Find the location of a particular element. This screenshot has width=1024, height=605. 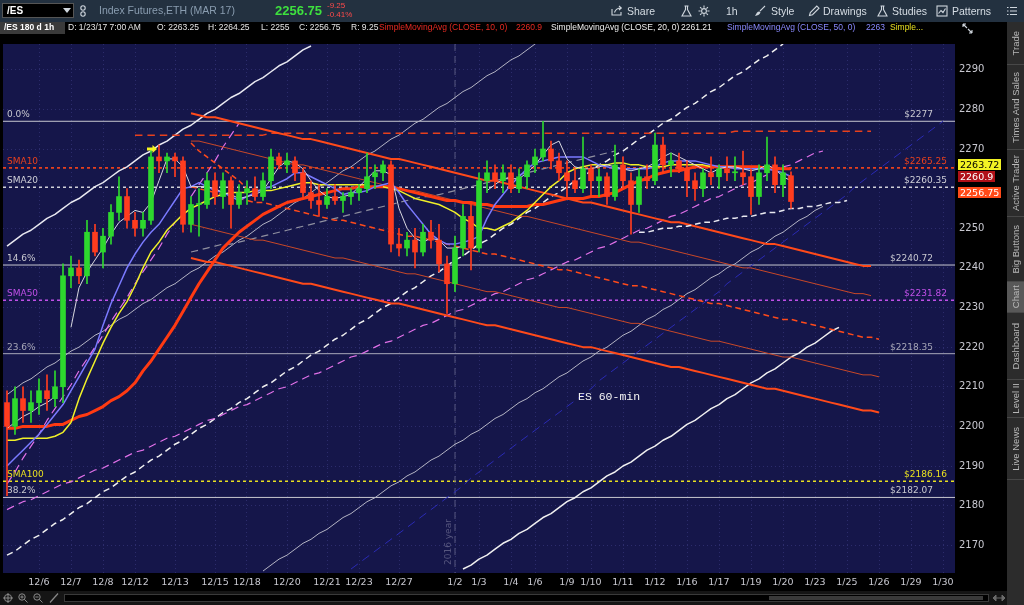

x-tick-label: 1/9 is located at coordinates (567, 582).